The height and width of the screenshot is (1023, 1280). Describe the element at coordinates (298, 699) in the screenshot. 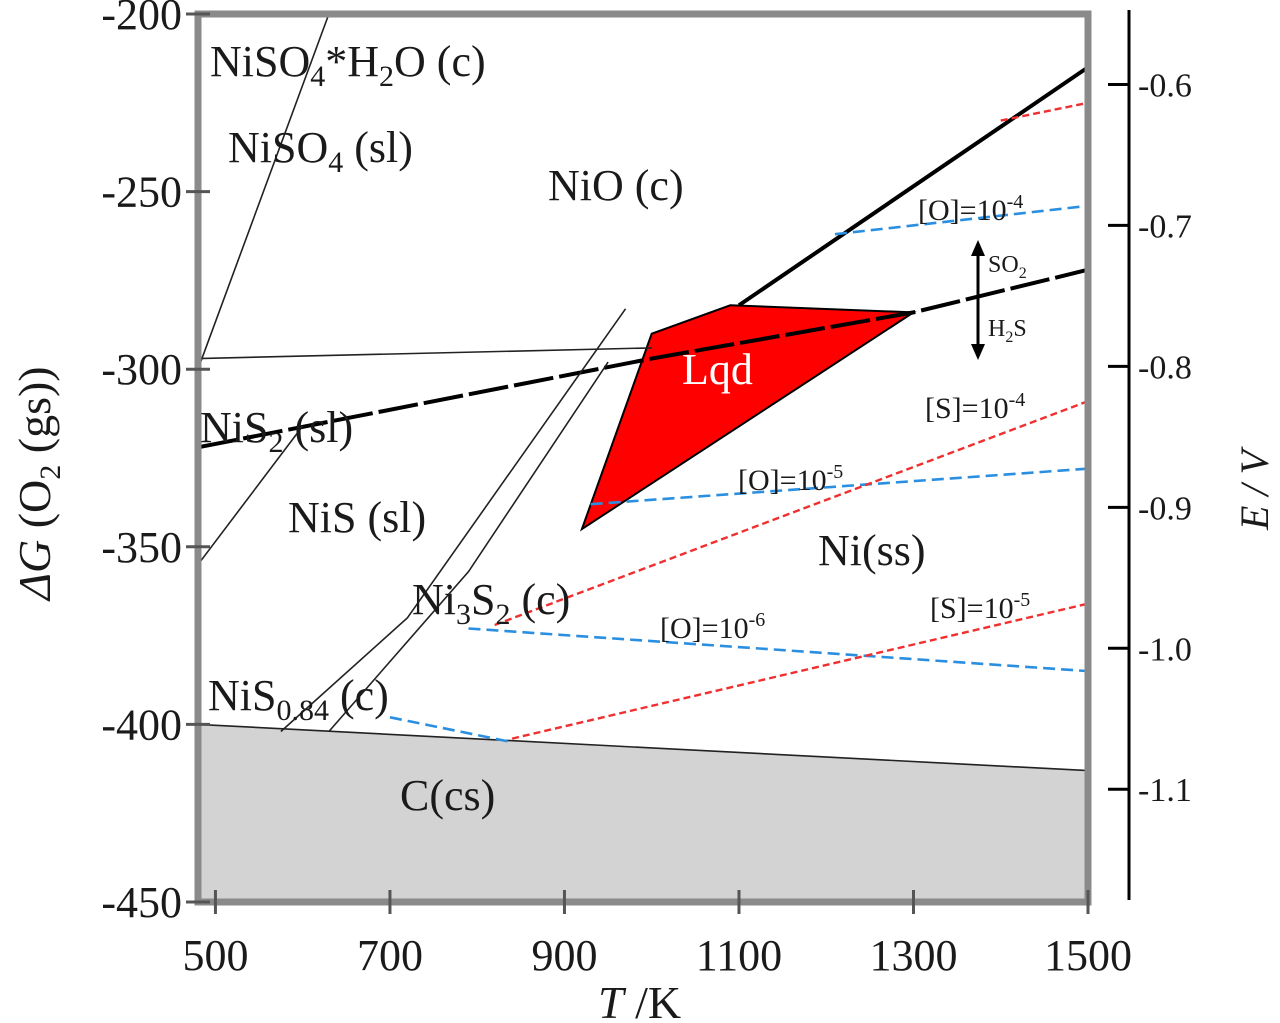

I see `label-nis084: NiS0.84 (c)` at that location.